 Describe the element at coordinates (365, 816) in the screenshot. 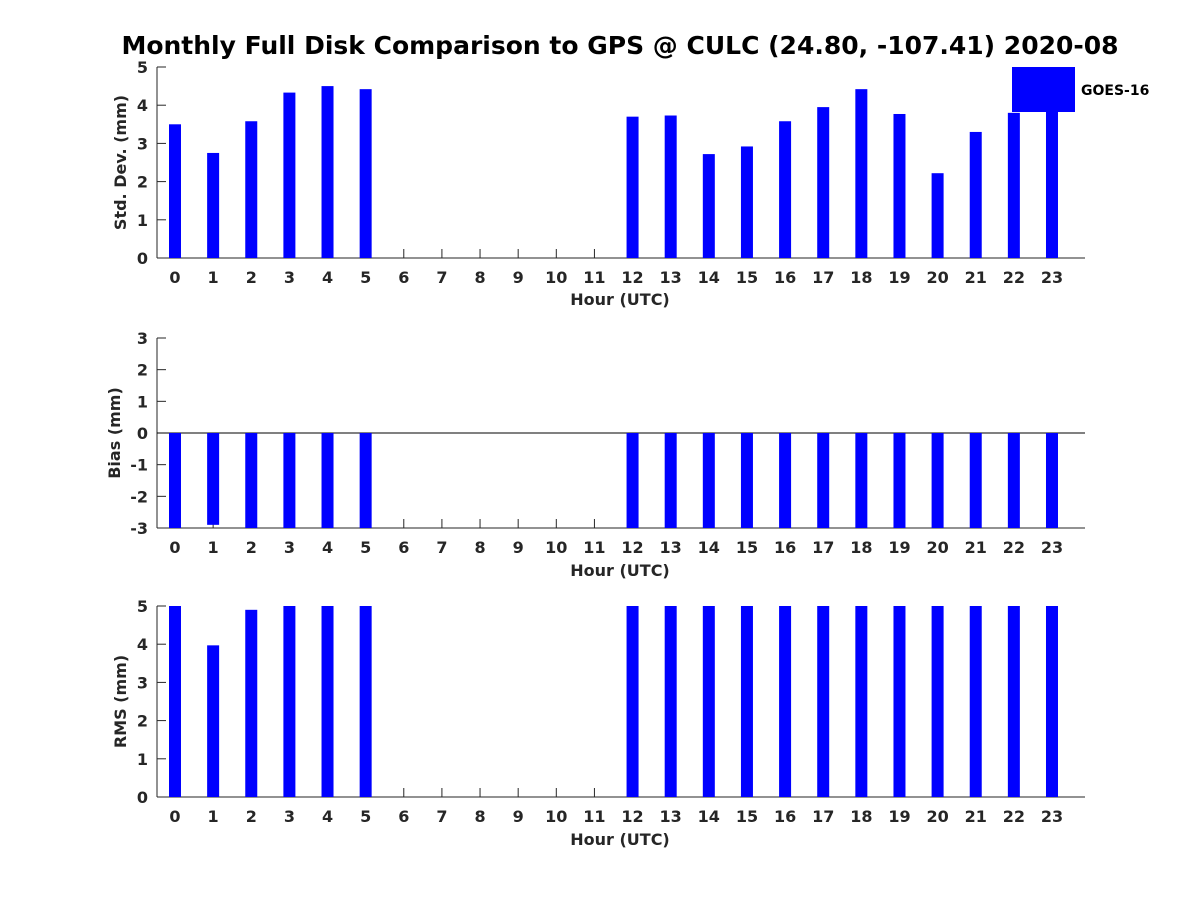

I see `rms-x-tick-label: 5` at that location.